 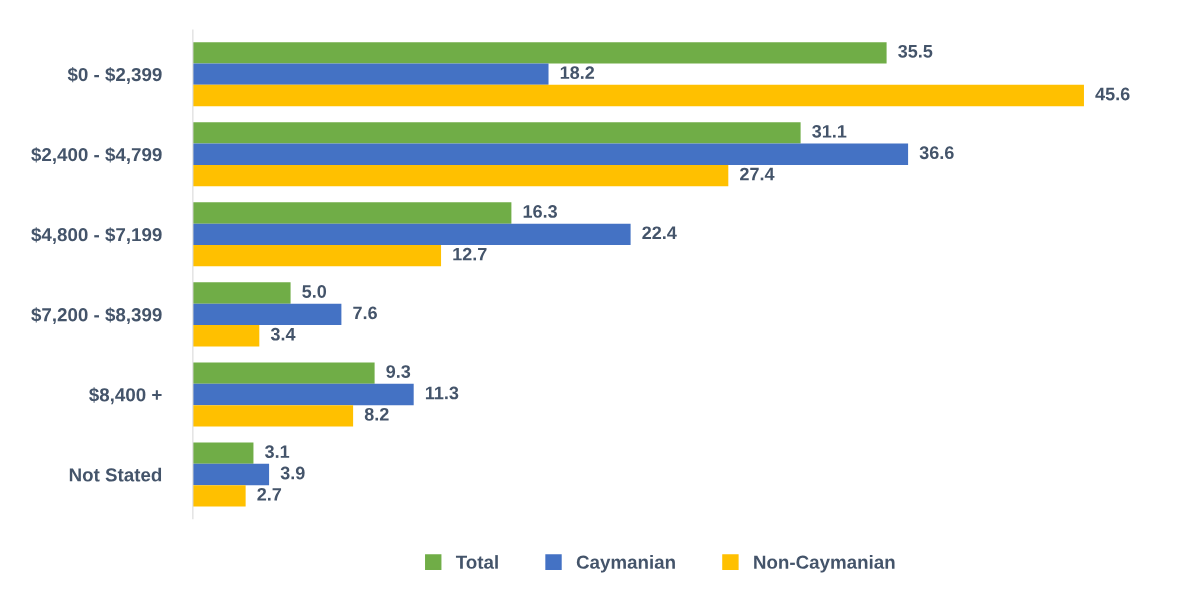 I want to click on data-label: 5.0, so click(x=314, y=291).